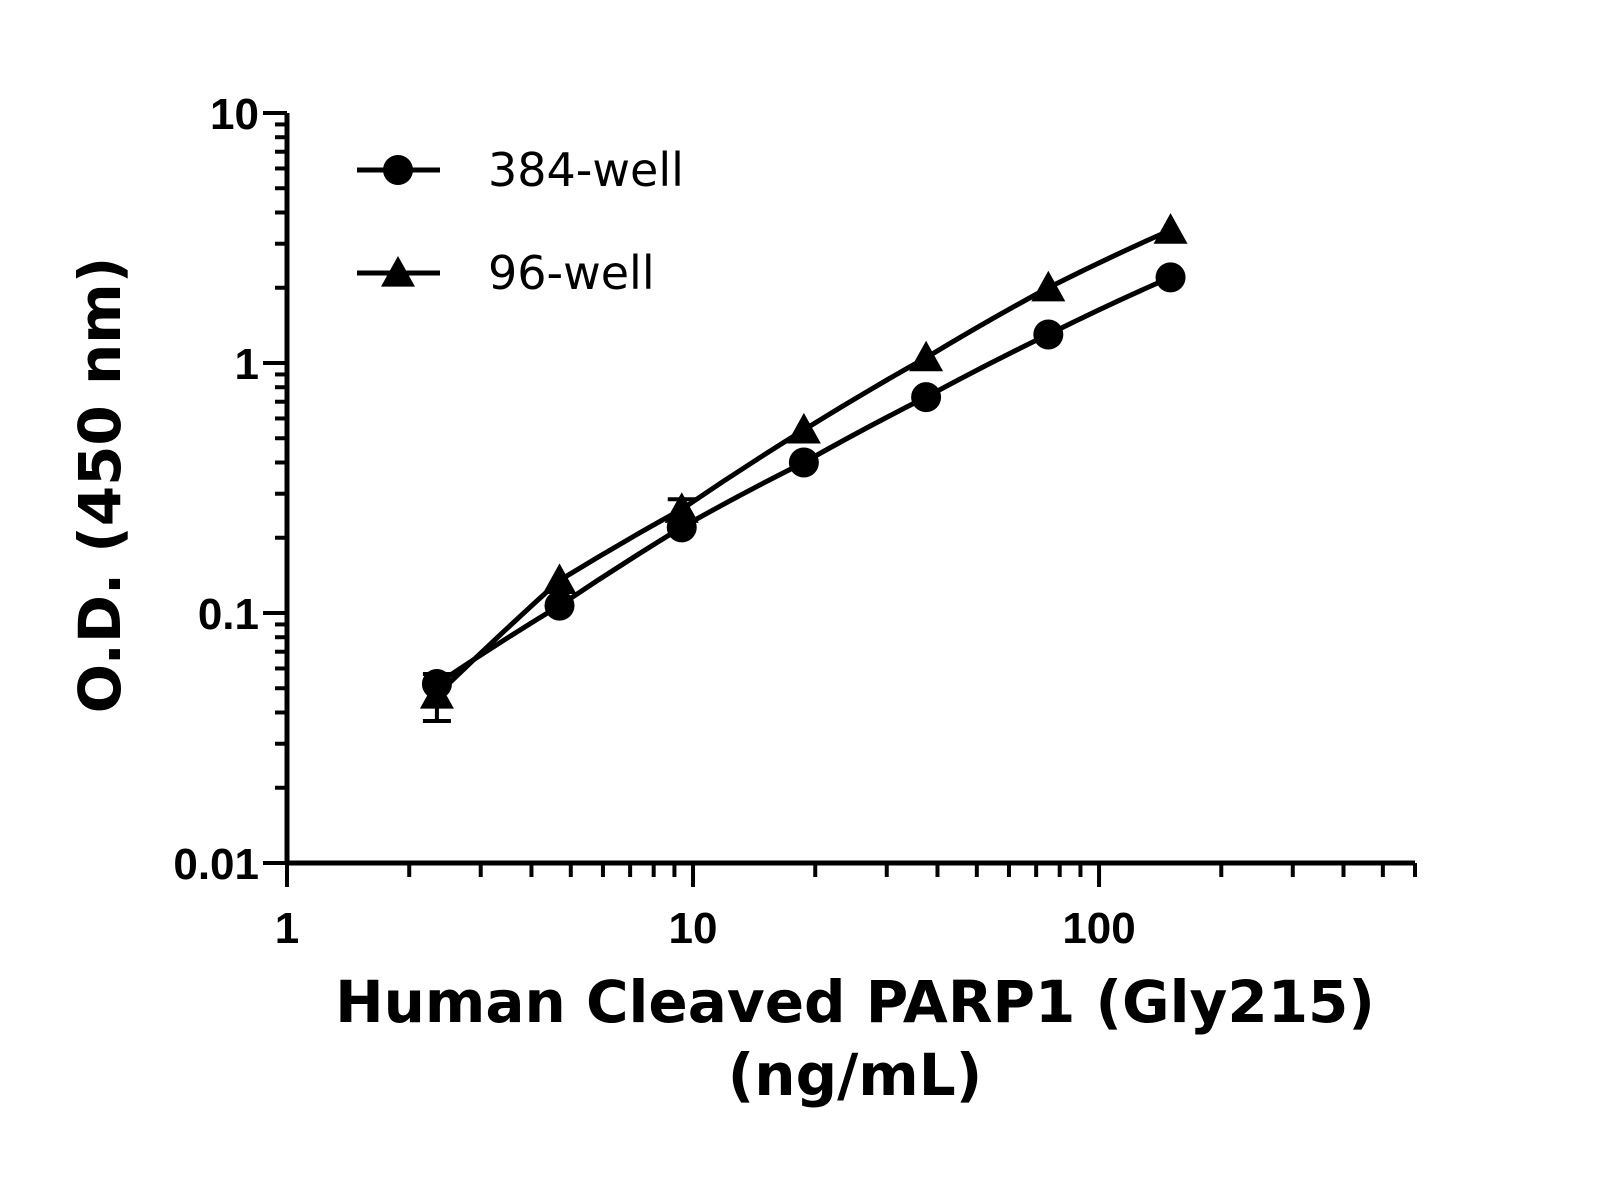 The image size is (1600, 1181). What do you see at coordinates (693, 928) in the screenshot?
I see `x-tick-label: 10` at bounding box center [693, 928].